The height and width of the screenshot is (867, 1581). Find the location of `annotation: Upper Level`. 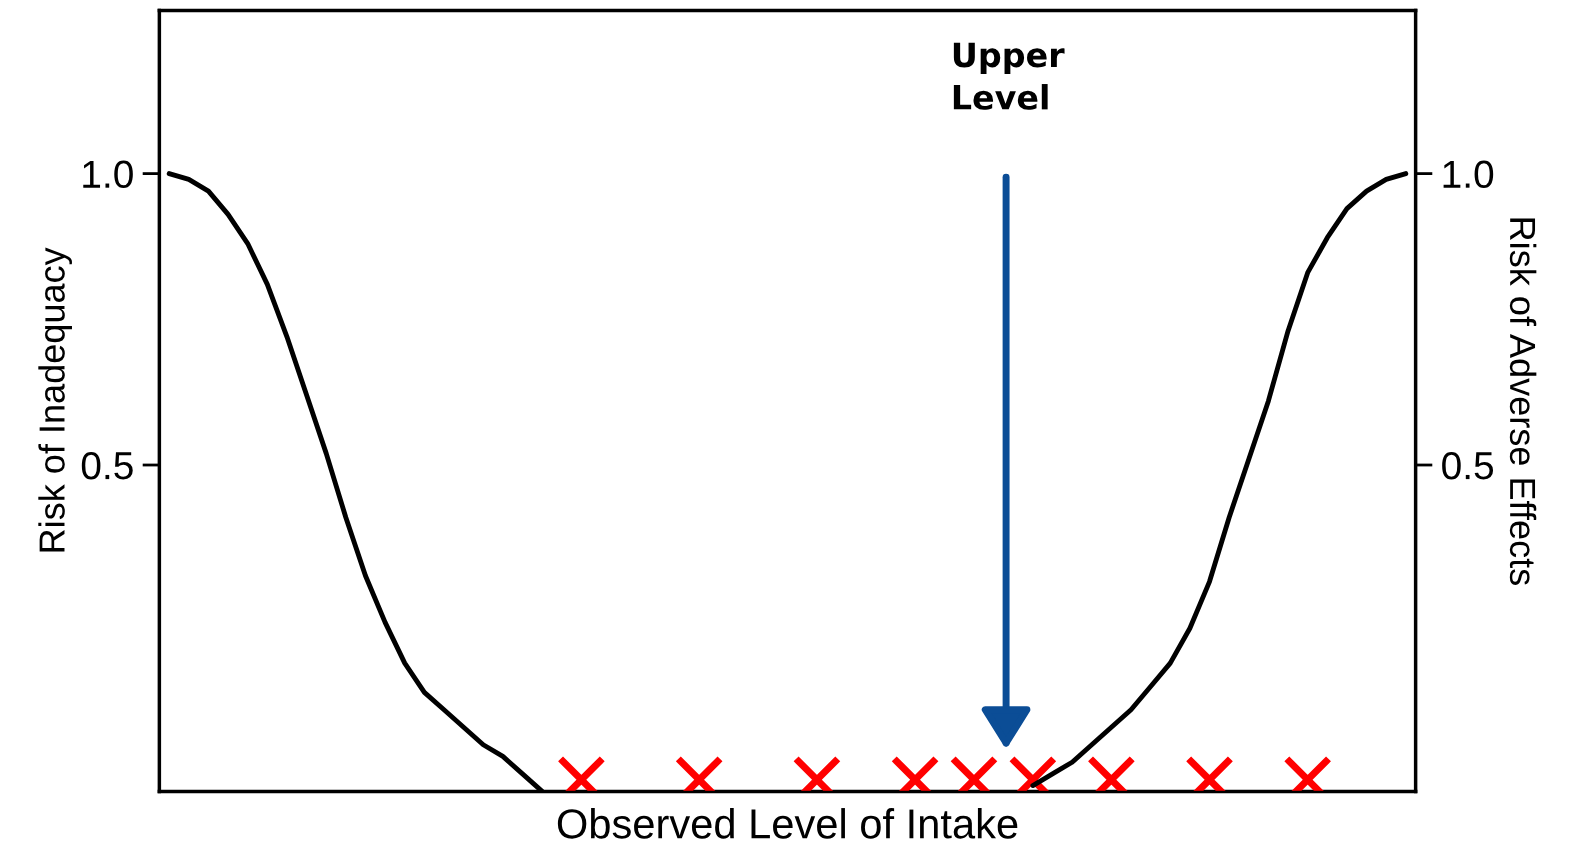

annotation: Upper Level is located at coordinates (1009, 76).